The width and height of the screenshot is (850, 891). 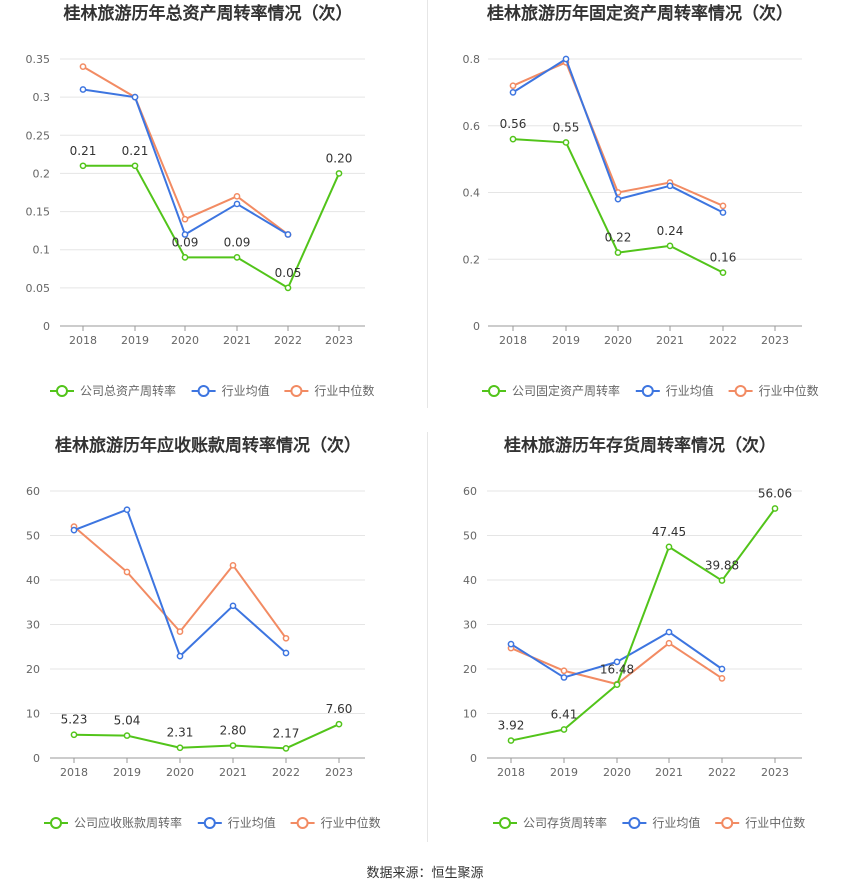 What do you see at coordinates (639, 445) in the screenshot?
I see `chart-title: 桂林旅游历年存货周转率情况（次）` at bounding box center [639, 445].